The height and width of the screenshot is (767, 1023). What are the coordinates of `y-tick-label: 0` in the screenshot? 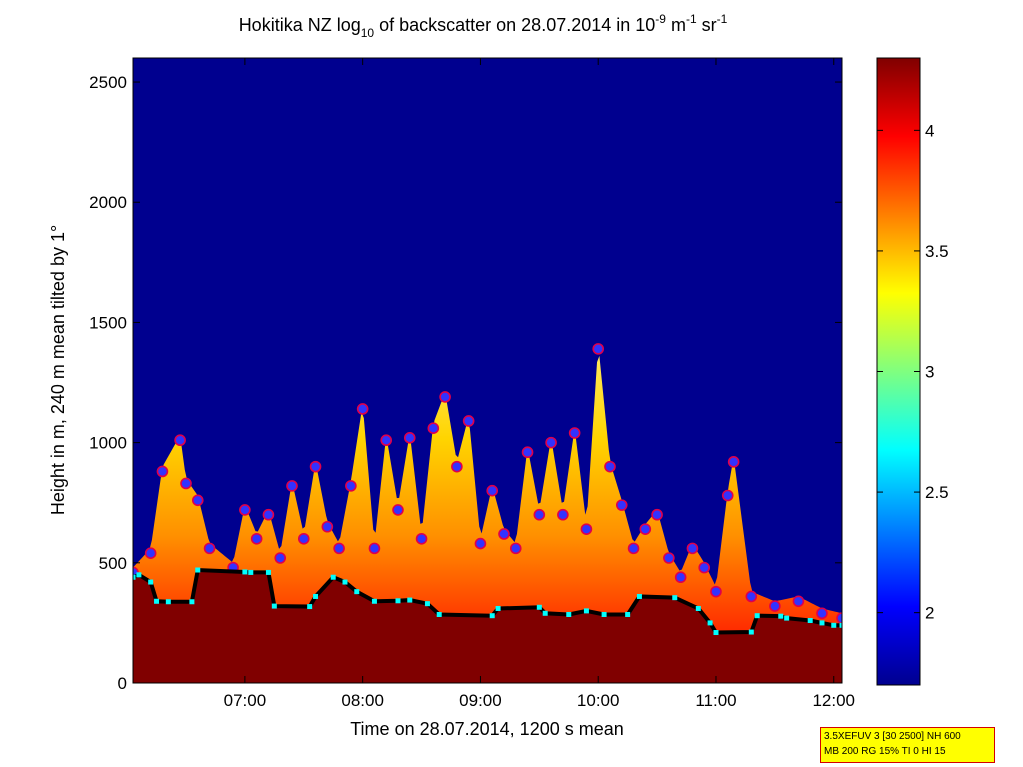 It's located at (122, 683).